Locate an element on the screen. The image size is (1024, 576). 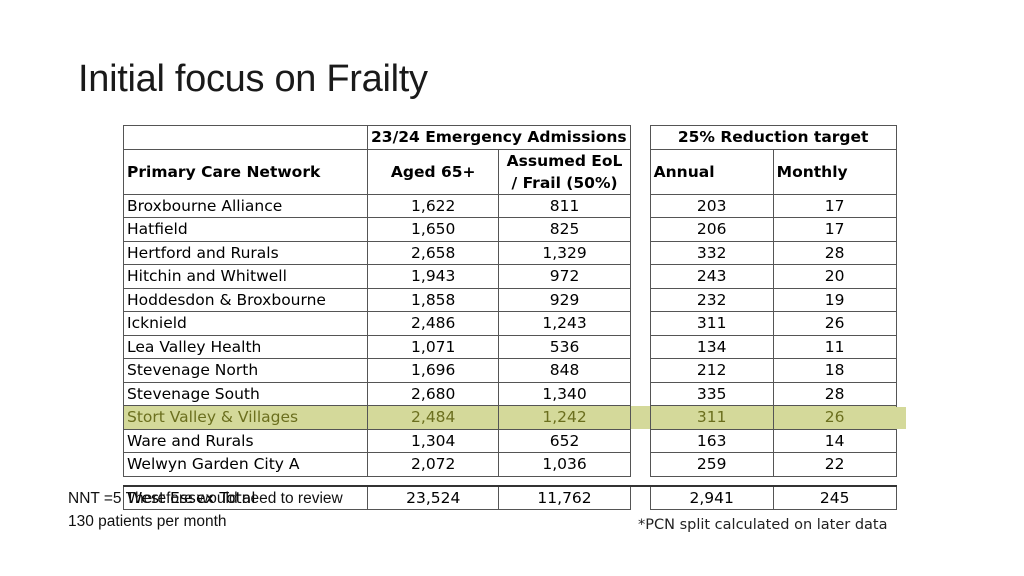
eol-cell: 972 is located at coordinates (564, 276).